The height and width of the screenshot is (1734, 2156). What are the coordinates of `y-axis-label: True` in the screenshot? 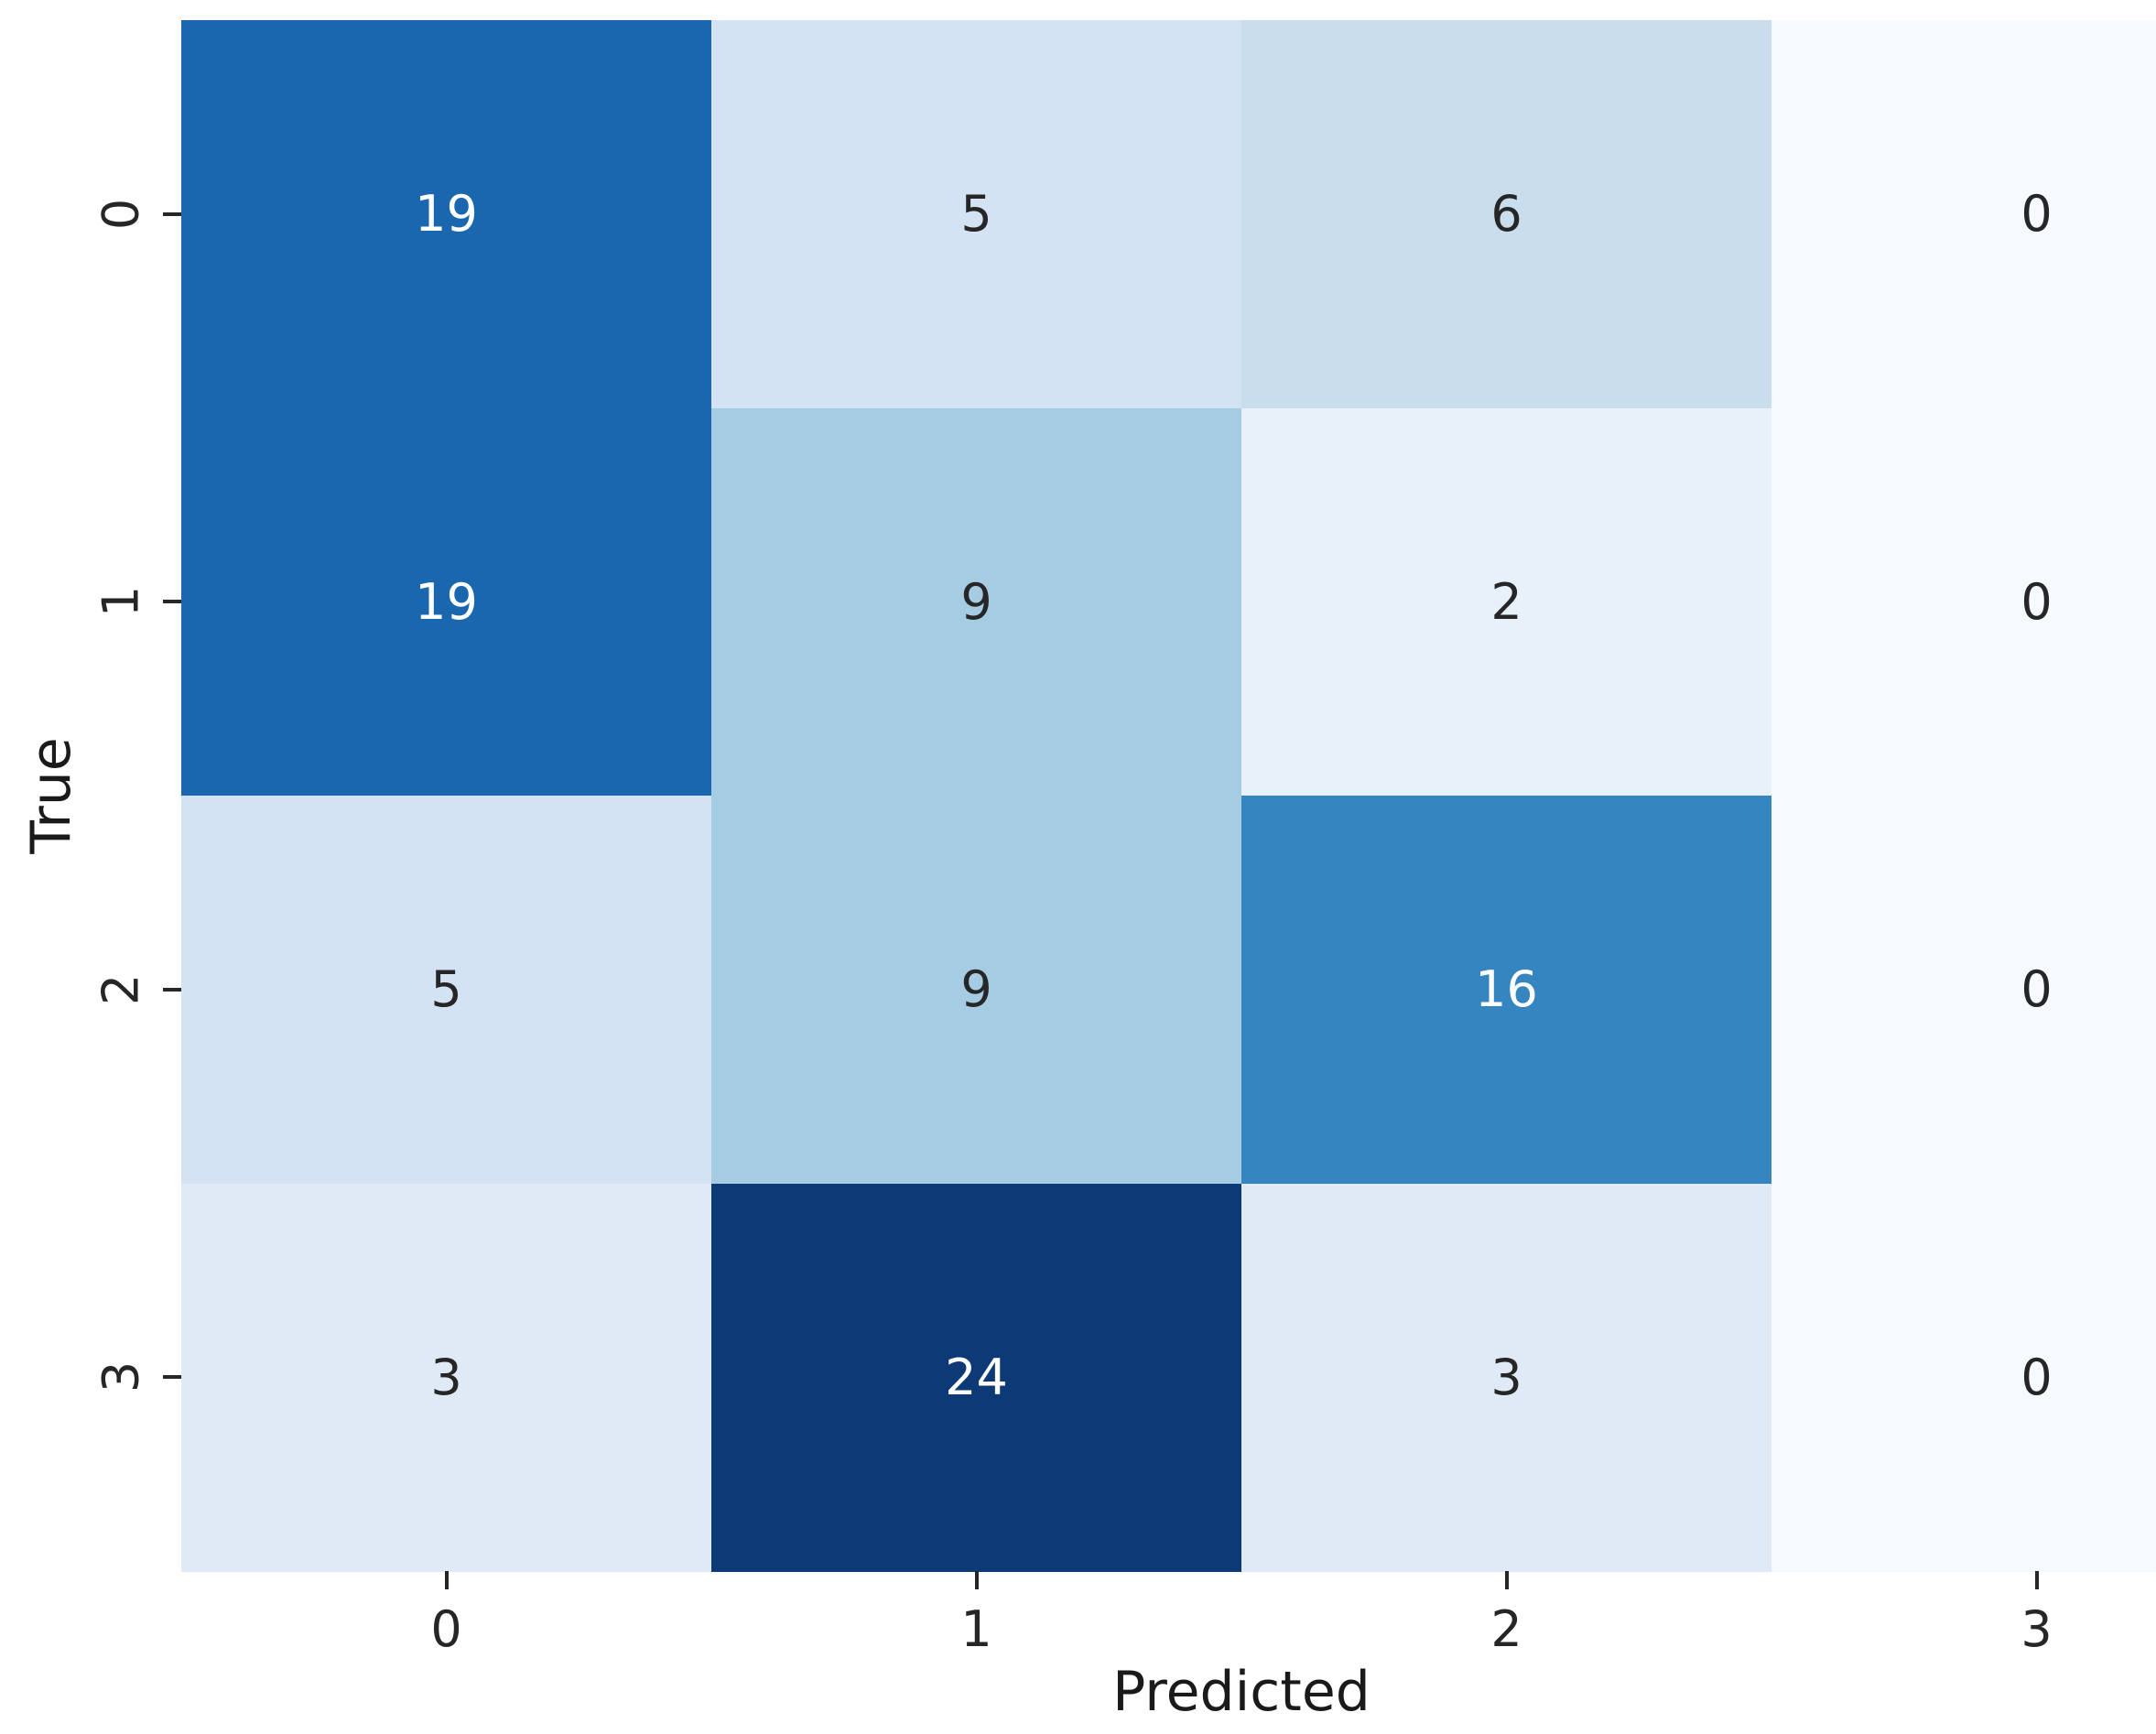 It's located at (51, 795).